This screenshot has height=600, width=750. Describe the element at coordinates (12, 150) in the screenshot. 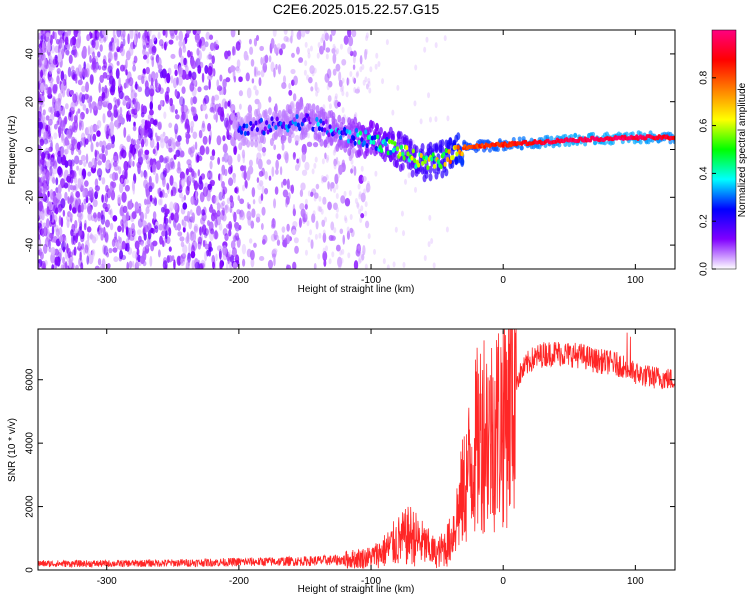

I see `spectrogram-y-label: Frequency (Hz)` at that location.